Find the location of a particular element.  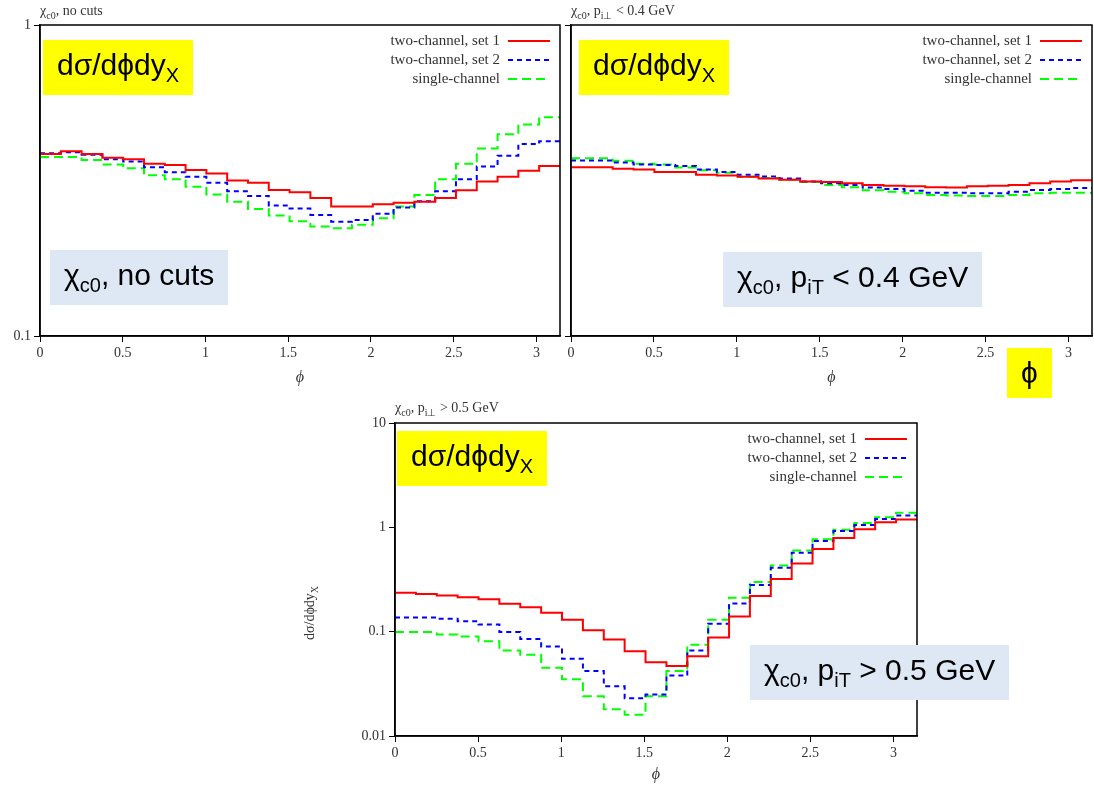

chart-title: χ$_{c0}$, p$_{i⊥}$ < 0.4 GeV is located at coordinates (623, 12).